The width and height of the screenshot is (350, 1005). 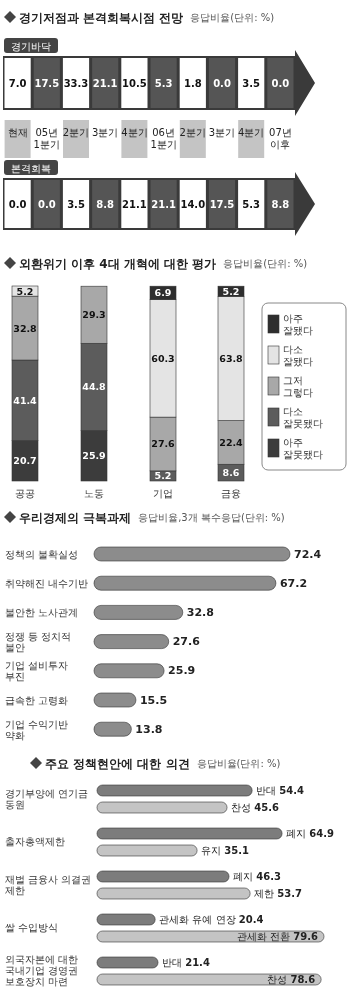 I want to click on category-label: 현재, so click(x=17, y=132).